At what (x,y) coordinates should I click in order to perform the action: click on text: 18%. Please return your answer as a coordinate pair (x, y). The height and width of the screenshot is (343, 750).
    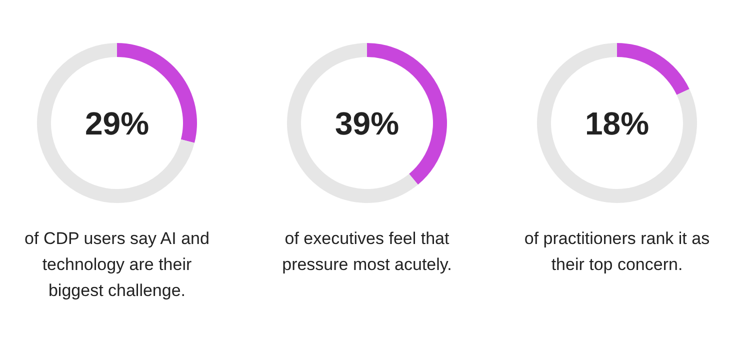
    Looking at the image, I should click on (617, 123).